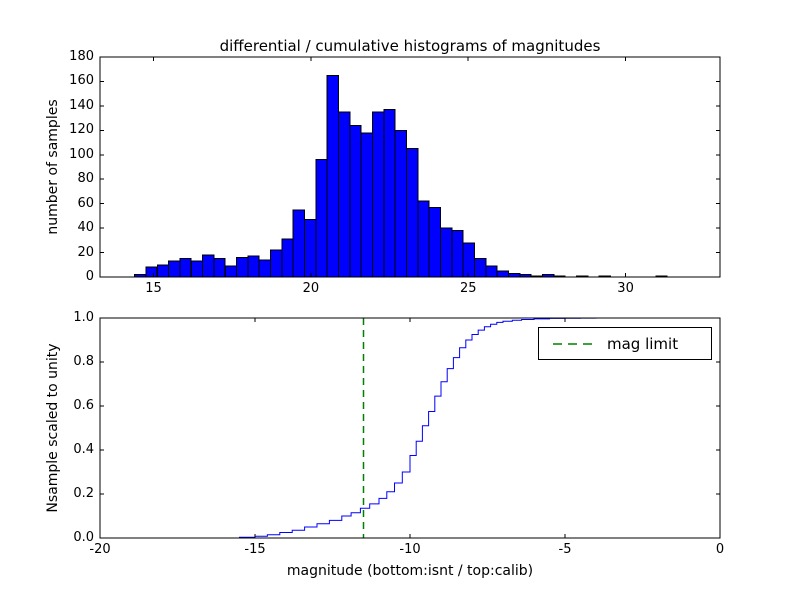  What do you see at coordinates (83, 317) in the screenshot?
I see `bottom-y-tick-label: 1.0` at bounding box center [83, 317].